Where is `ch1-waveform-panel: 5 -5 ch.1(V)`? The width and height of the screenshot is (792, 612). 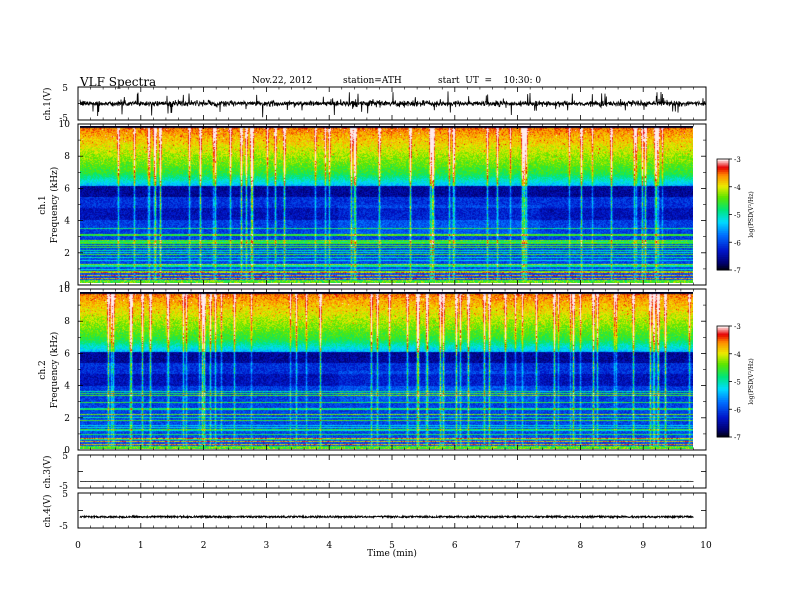
ch1-waveform-panel: 5 -5 ch.1(V) is located at coordinates (374, 104).